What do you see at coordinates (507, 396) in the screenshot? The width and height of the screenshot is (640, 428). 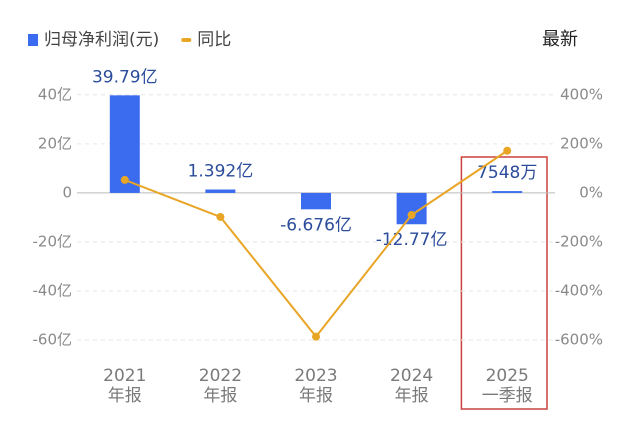 I see `x-tick-label: 一季报` at bounding box center [507, 396].